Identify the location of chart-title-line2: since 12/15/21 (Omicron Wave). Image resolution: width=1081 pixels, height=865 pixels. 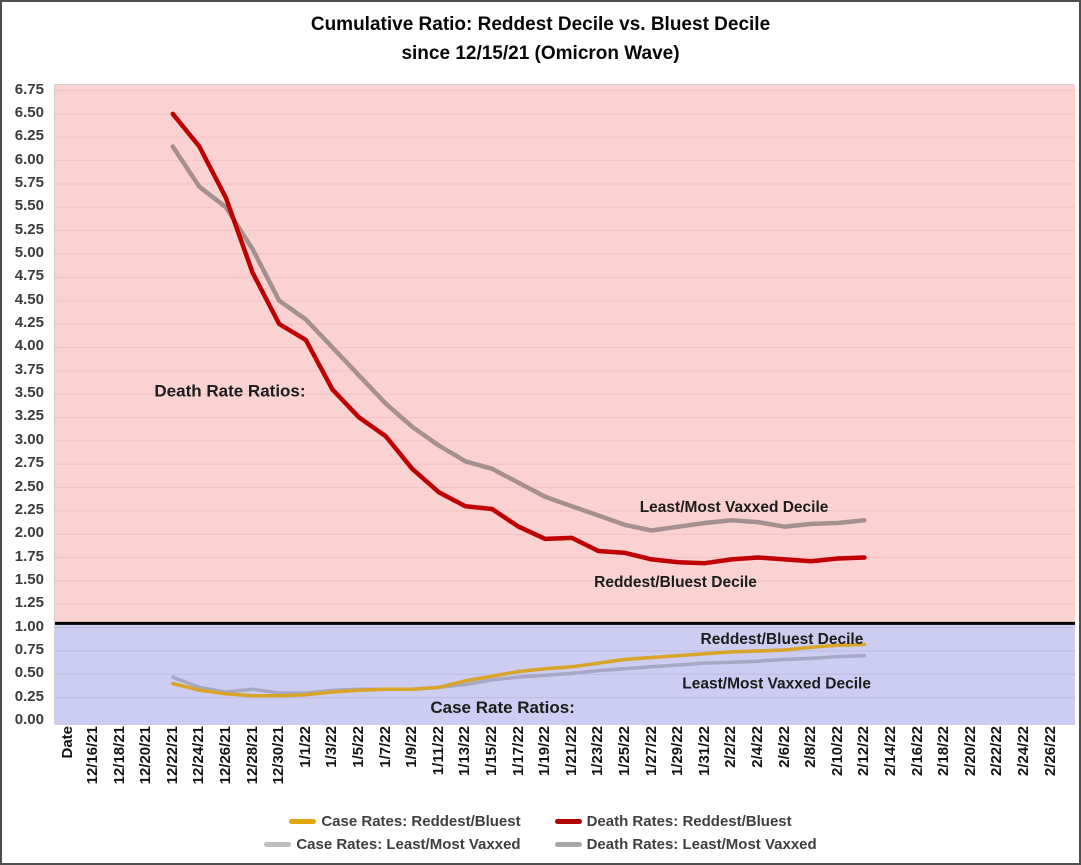
(540, 53).